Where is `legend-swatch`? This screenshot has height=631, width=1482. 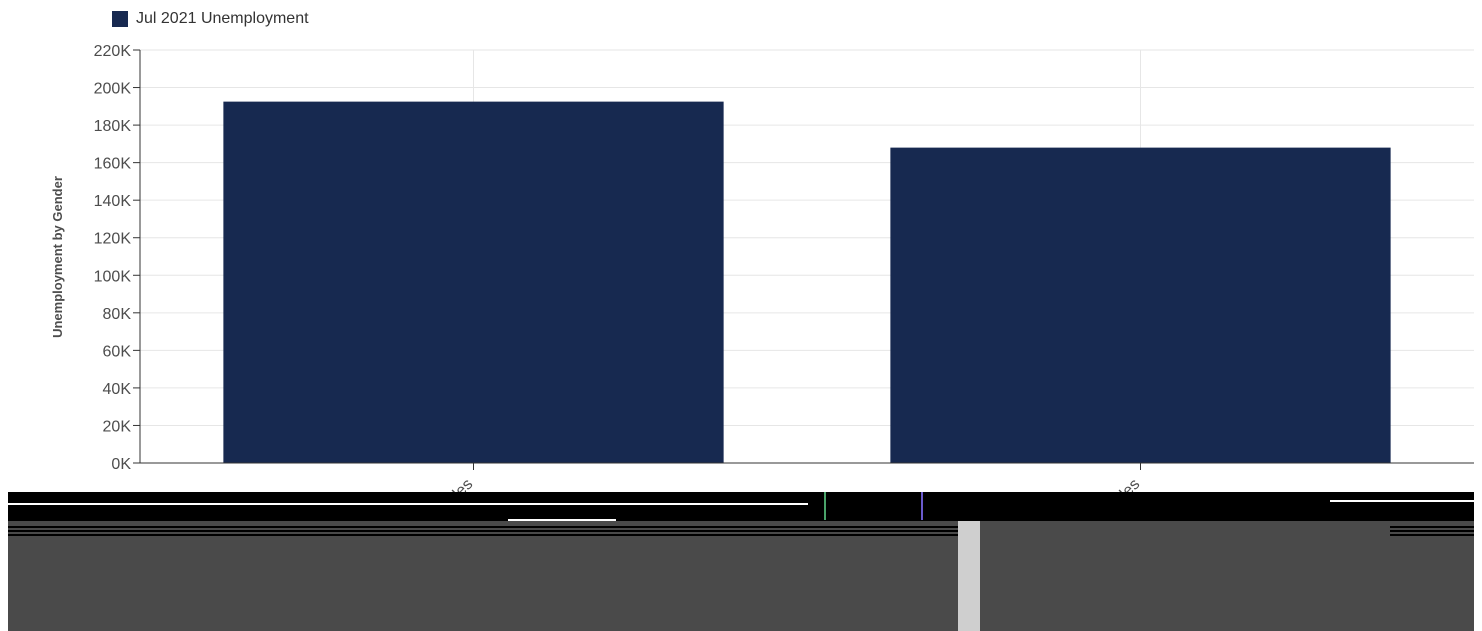
legend-swatch is located at coordinates (120, 19).